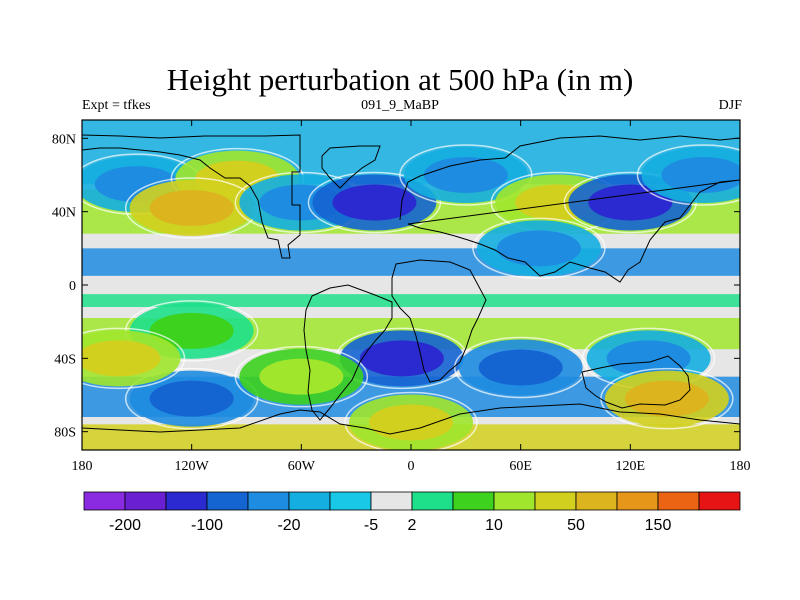  I want to click on colorbar-label: -5, so click(371, 525).